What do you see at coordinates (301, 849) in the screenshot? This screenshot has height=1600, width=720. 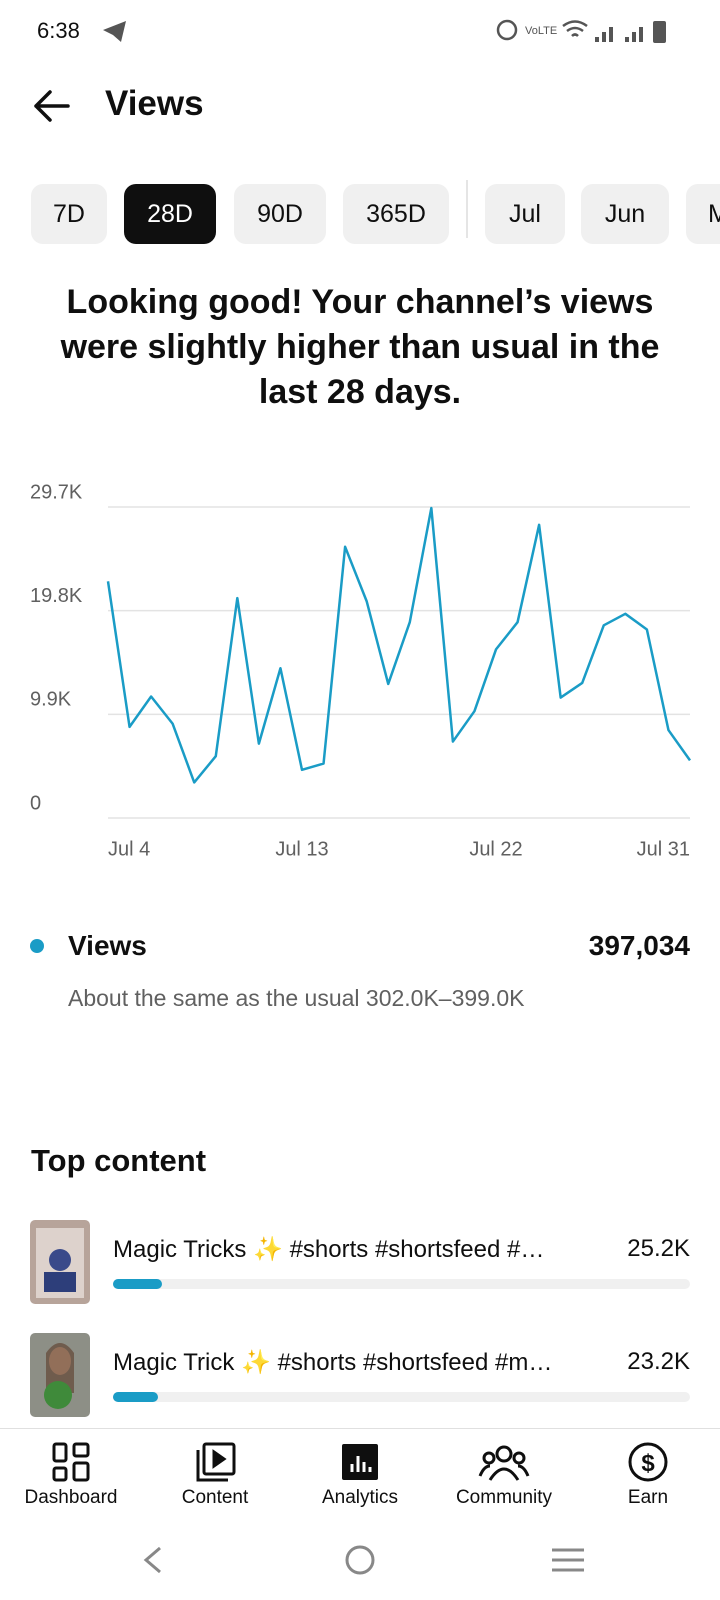 I see `x-tick-label: Jul 13` at bounding box center [301, 849].